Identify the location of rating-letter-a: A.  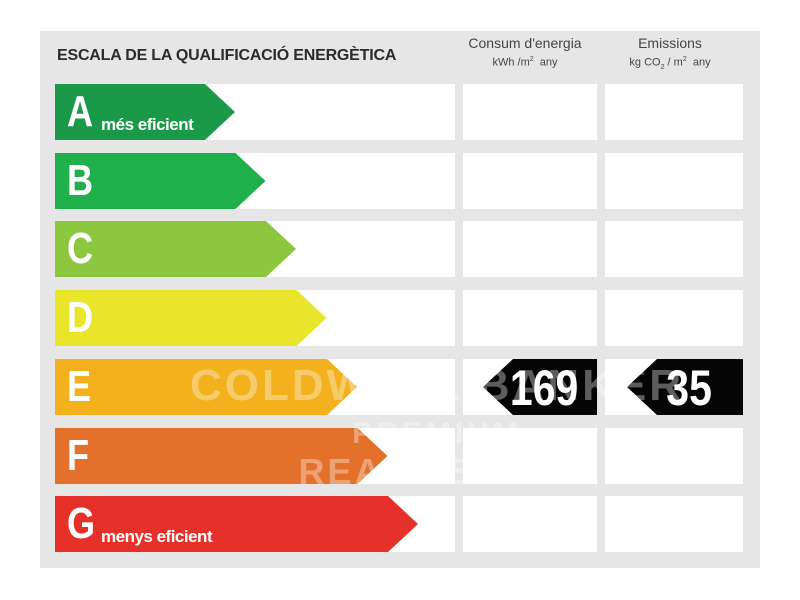
(80, 111).